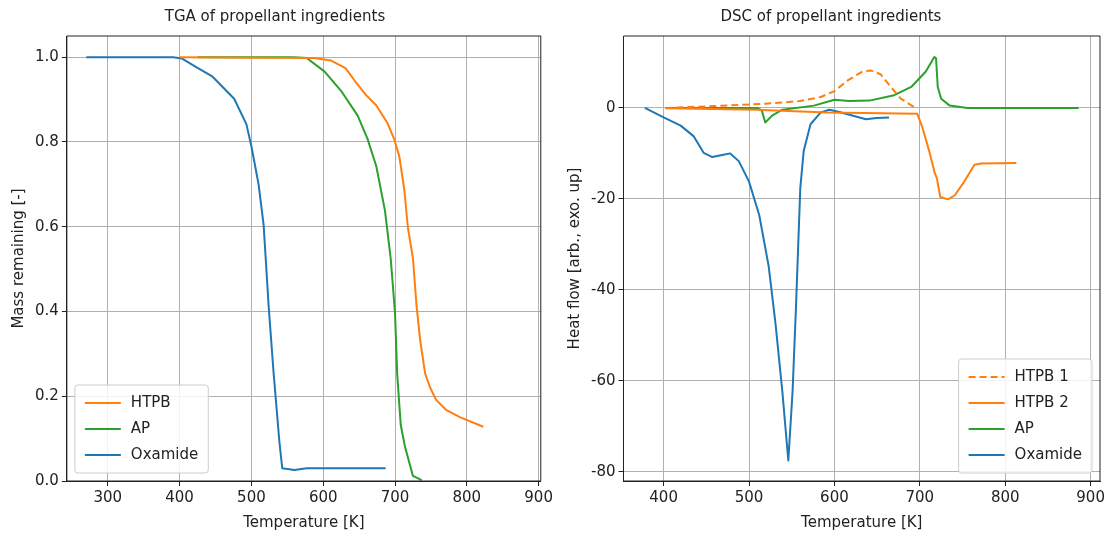  I want to click on legend-label: HTPB, so click(150, 401).